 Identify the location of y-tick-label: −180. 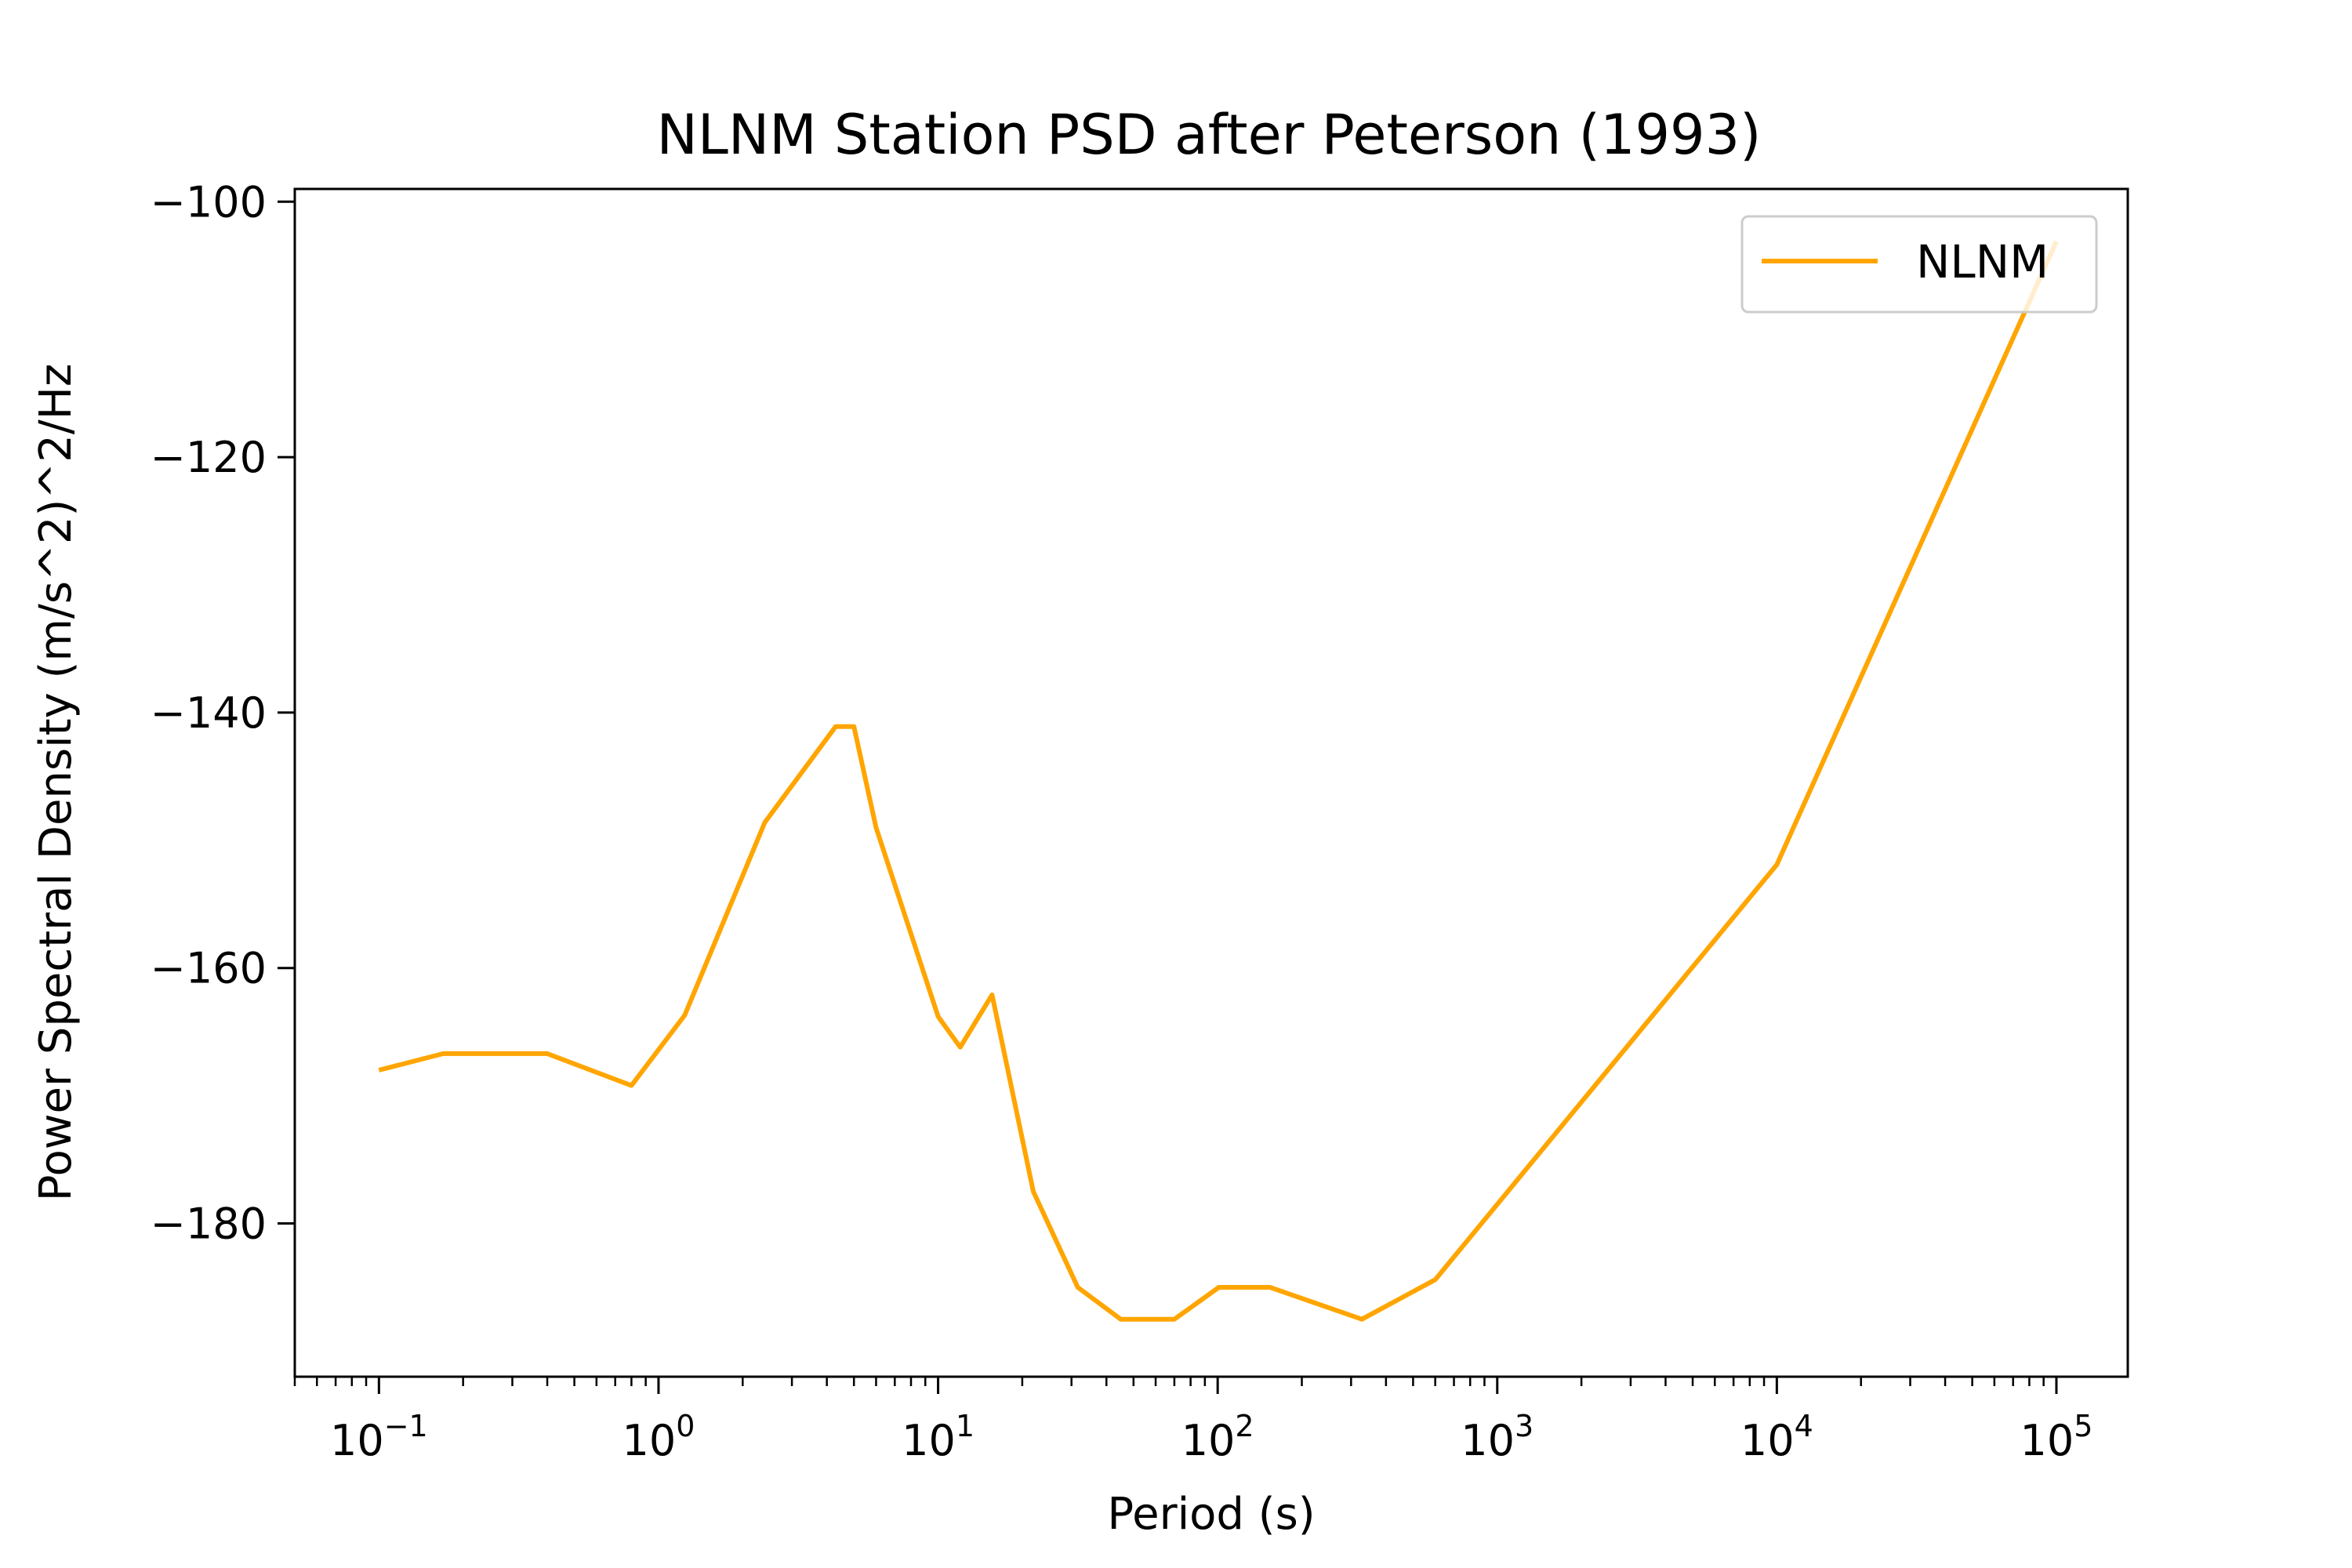
(209, 1224).